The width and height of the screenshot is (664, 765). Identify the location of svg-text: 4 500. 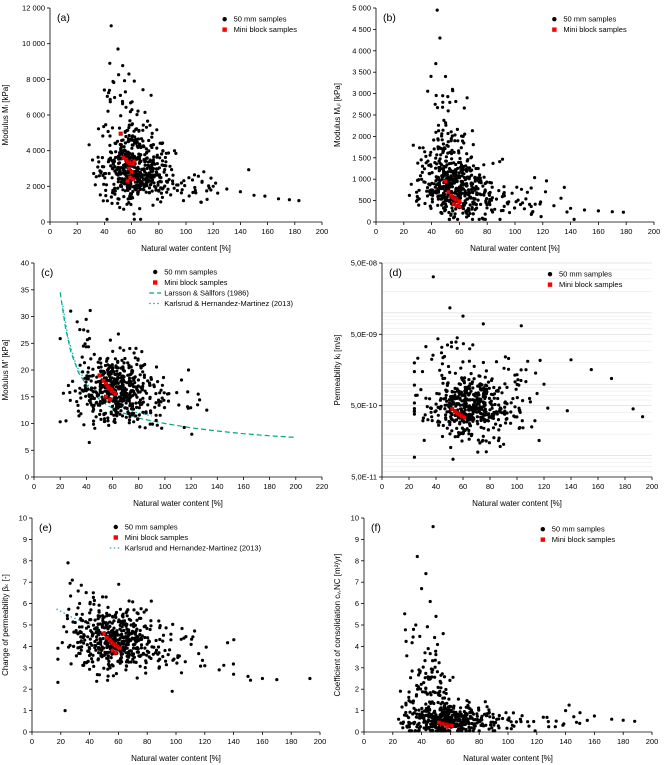
(361, 29).